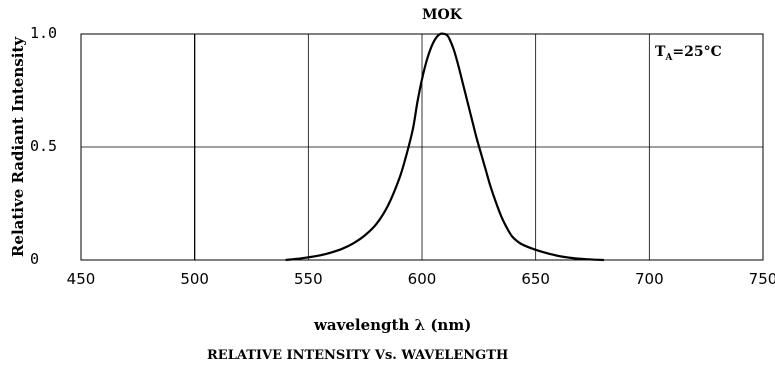  I want to click on x-tick-label: 700, so click(649, 279).